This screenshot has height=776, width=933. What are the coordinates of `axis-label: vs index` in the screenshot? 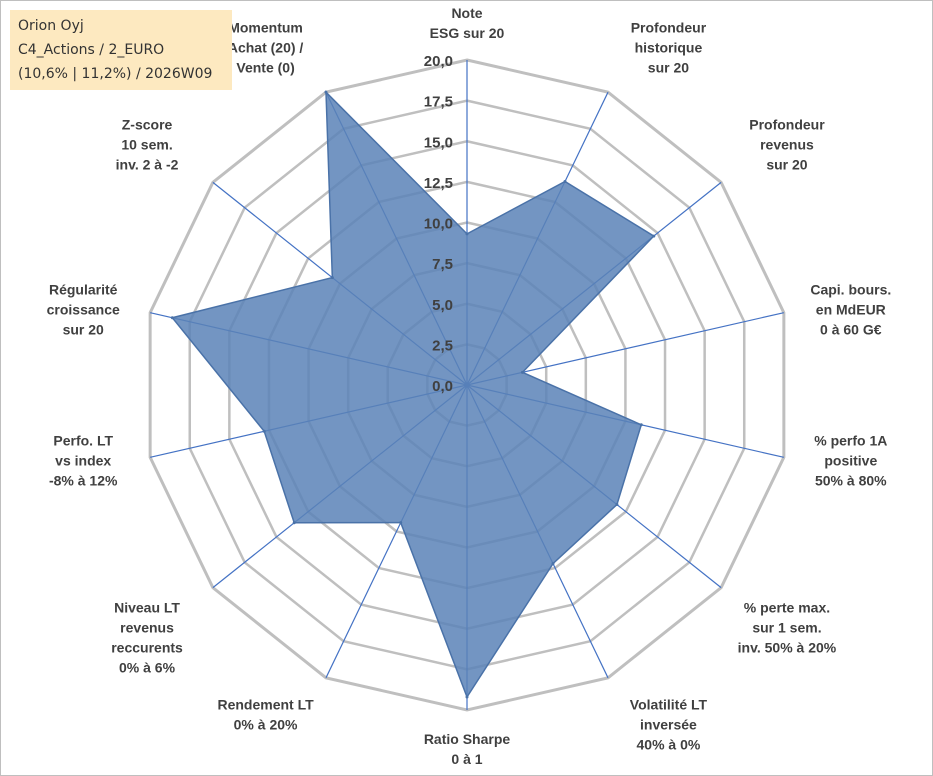 It's located at (83, 461).